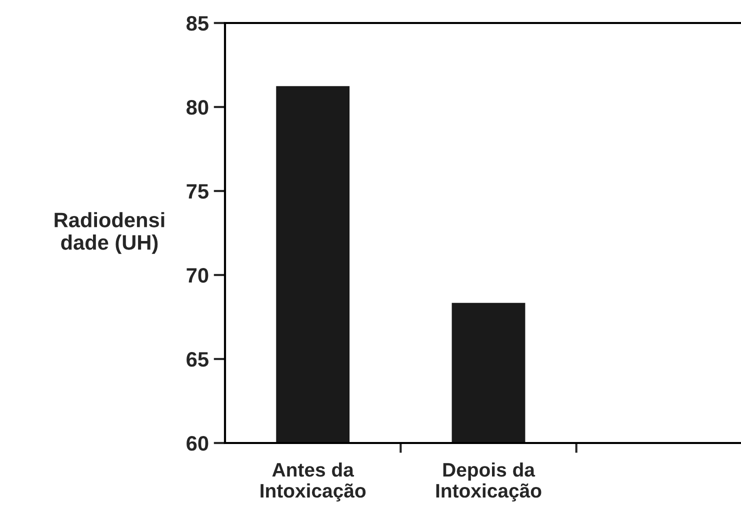 The width and height of the screenshot is (741, 526). What do you see at coordinates (109, 233) in the screenshot?
I see `y-axis-title: Radiodensi dade (UH)` at bounding box center [109, 233].